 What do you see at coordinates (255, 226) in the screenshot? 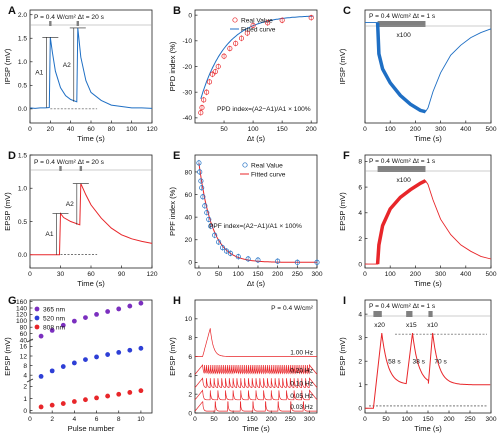
I see `formula-label: PPF index=(A2−A1)/A1 × 100%` at bounding box center [255, 226].